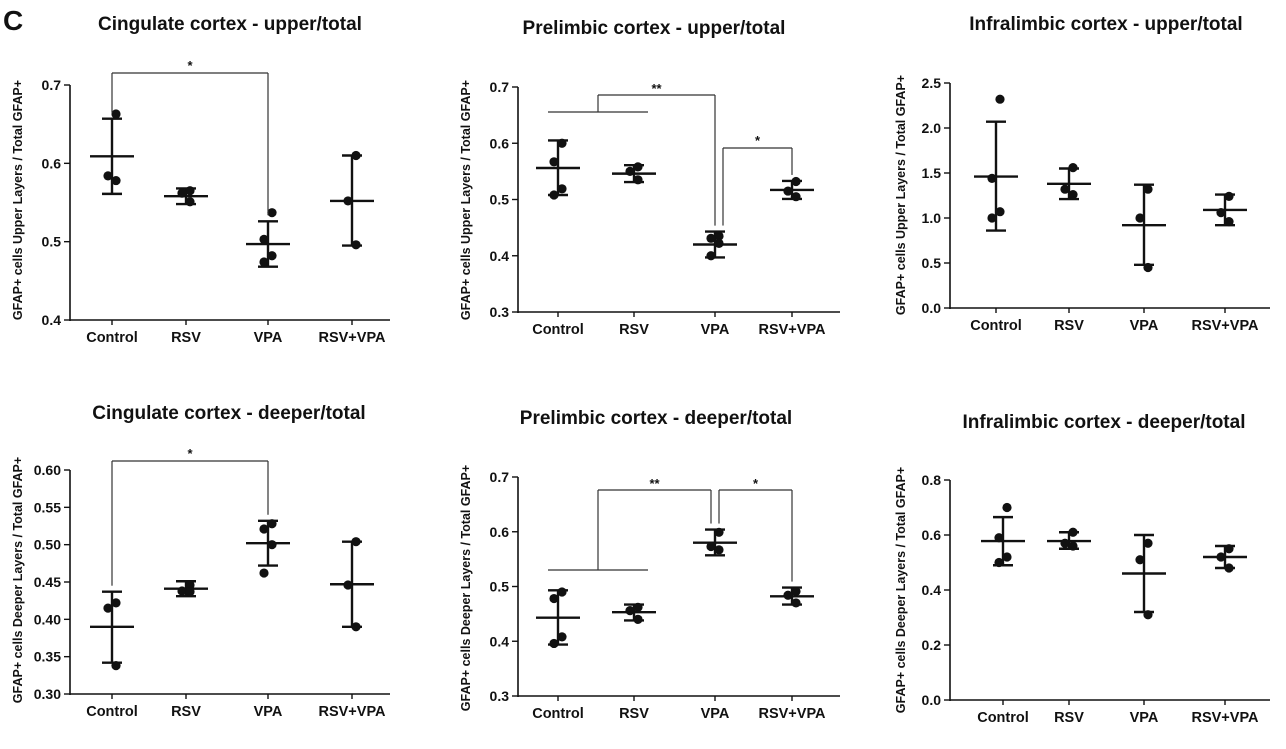 The width and height of the screenshot is (1286, 749). Describe the element at coordinates (1105, 24) in the screenshot. I see `chart-title: Infralimbic cortex - upper/total` at that location.